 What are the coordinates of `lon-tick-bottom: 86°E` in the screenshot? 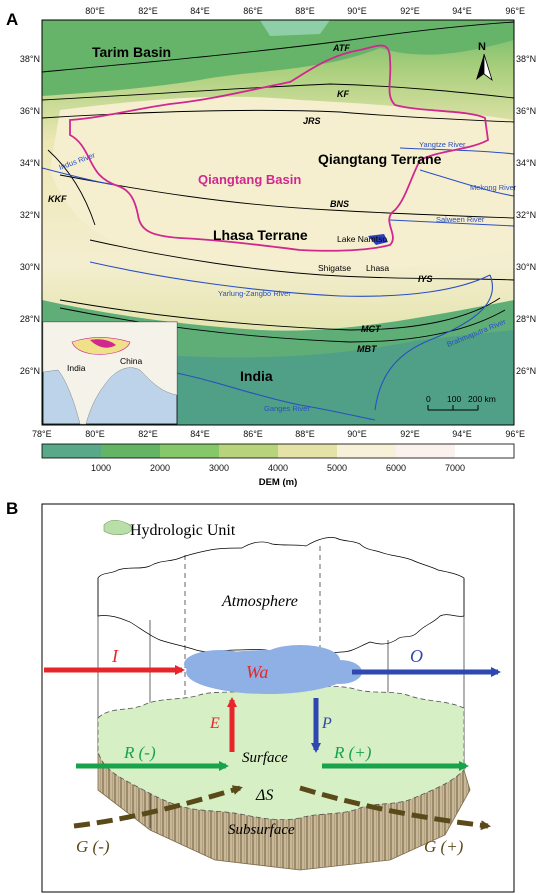 It's located at (253, 434).